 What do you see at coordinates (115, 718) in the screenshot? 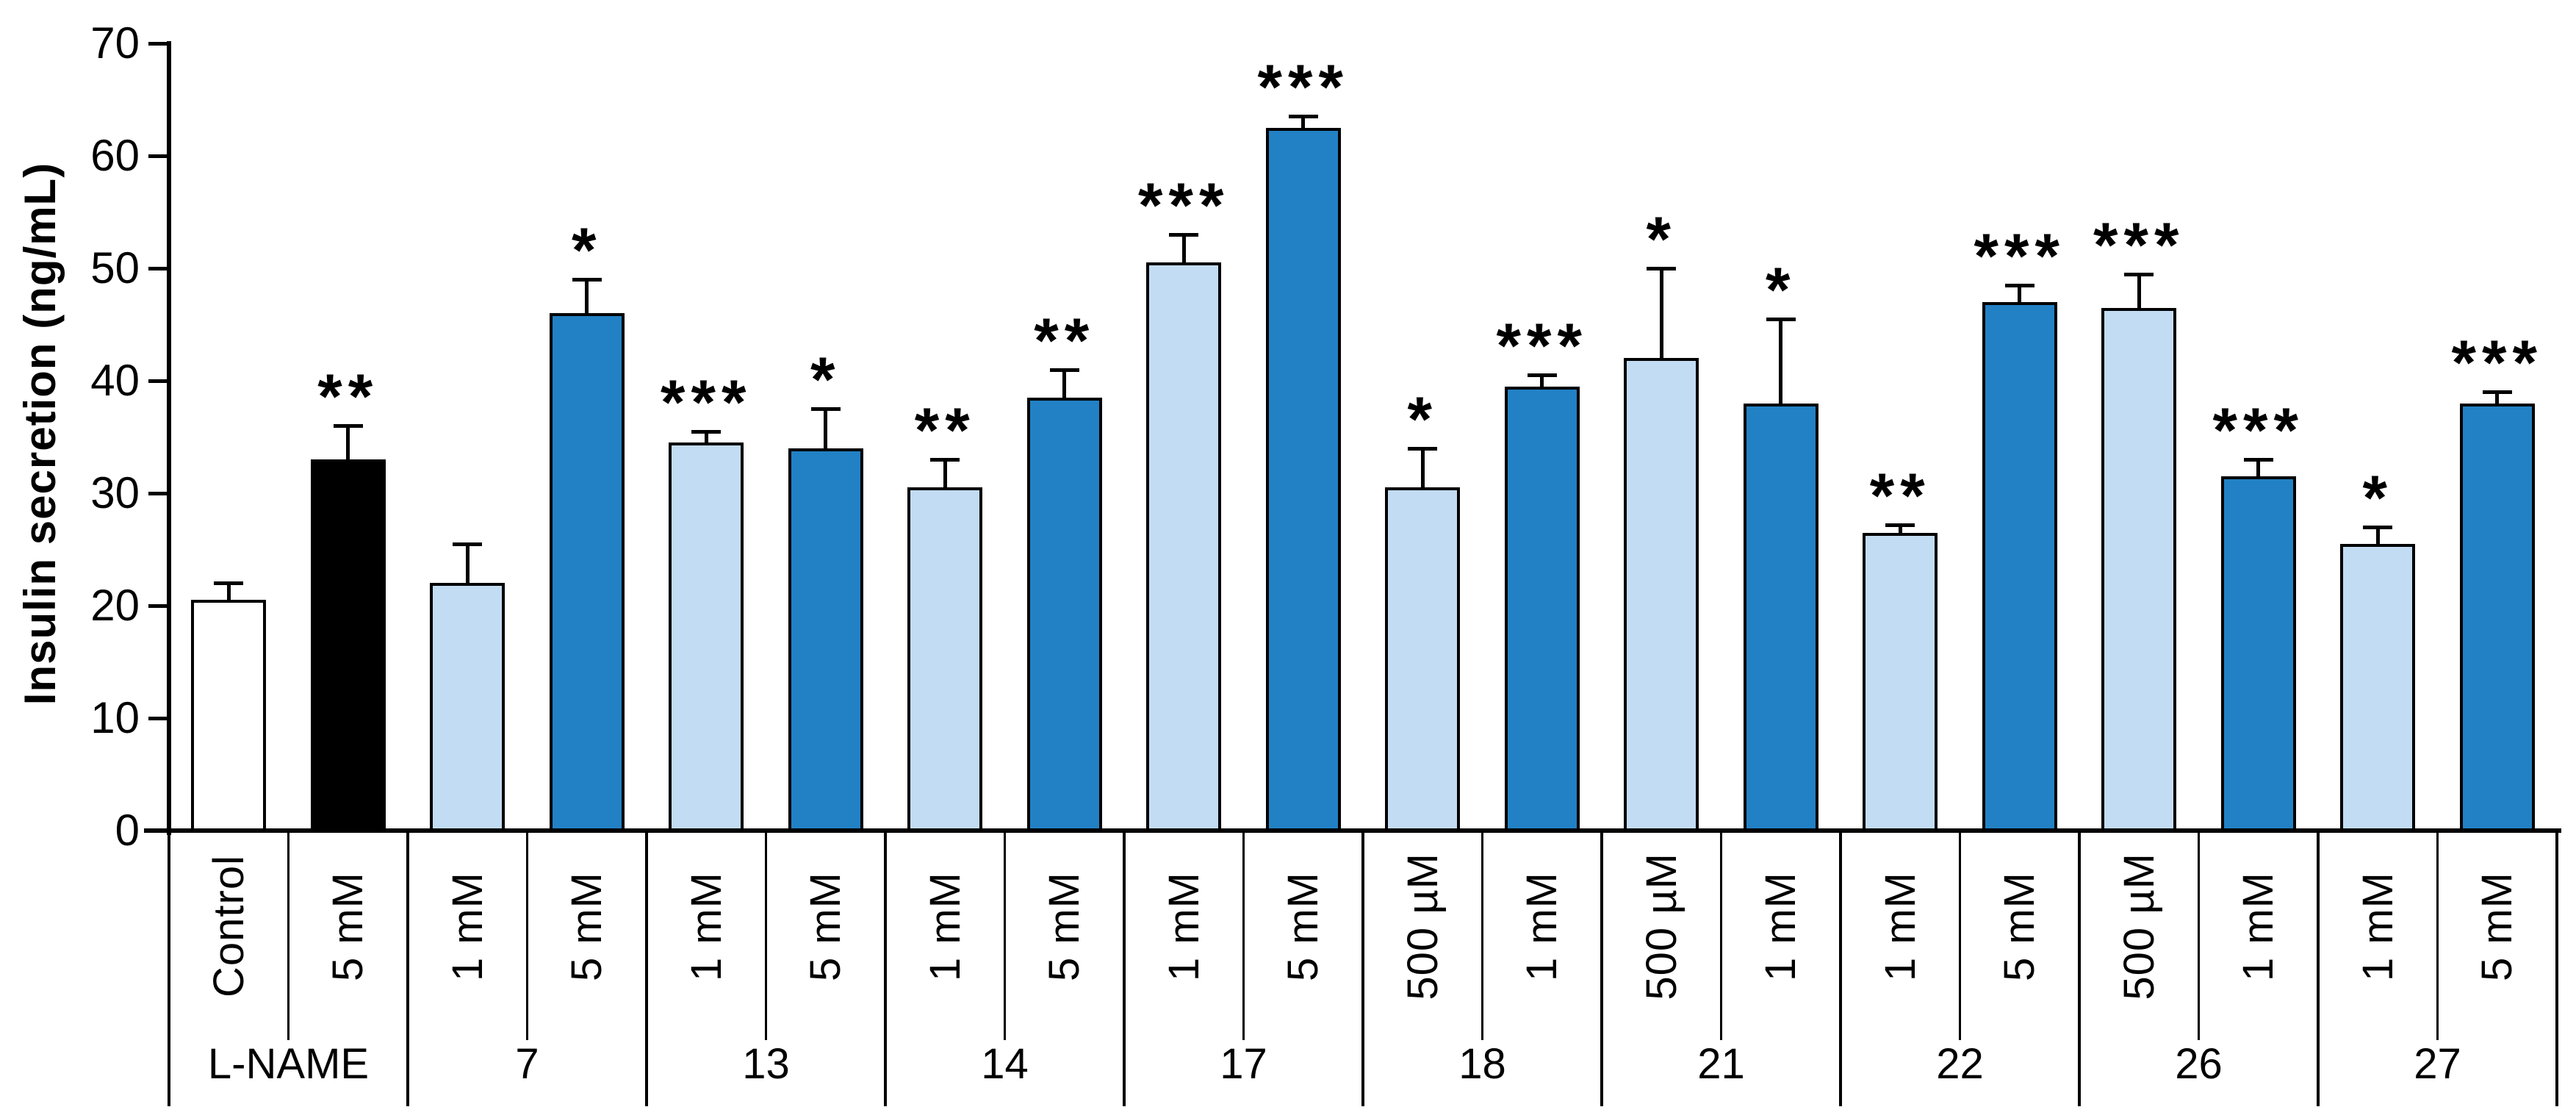
I see `y-tick-label: 10` at bounding box center [115, 718].